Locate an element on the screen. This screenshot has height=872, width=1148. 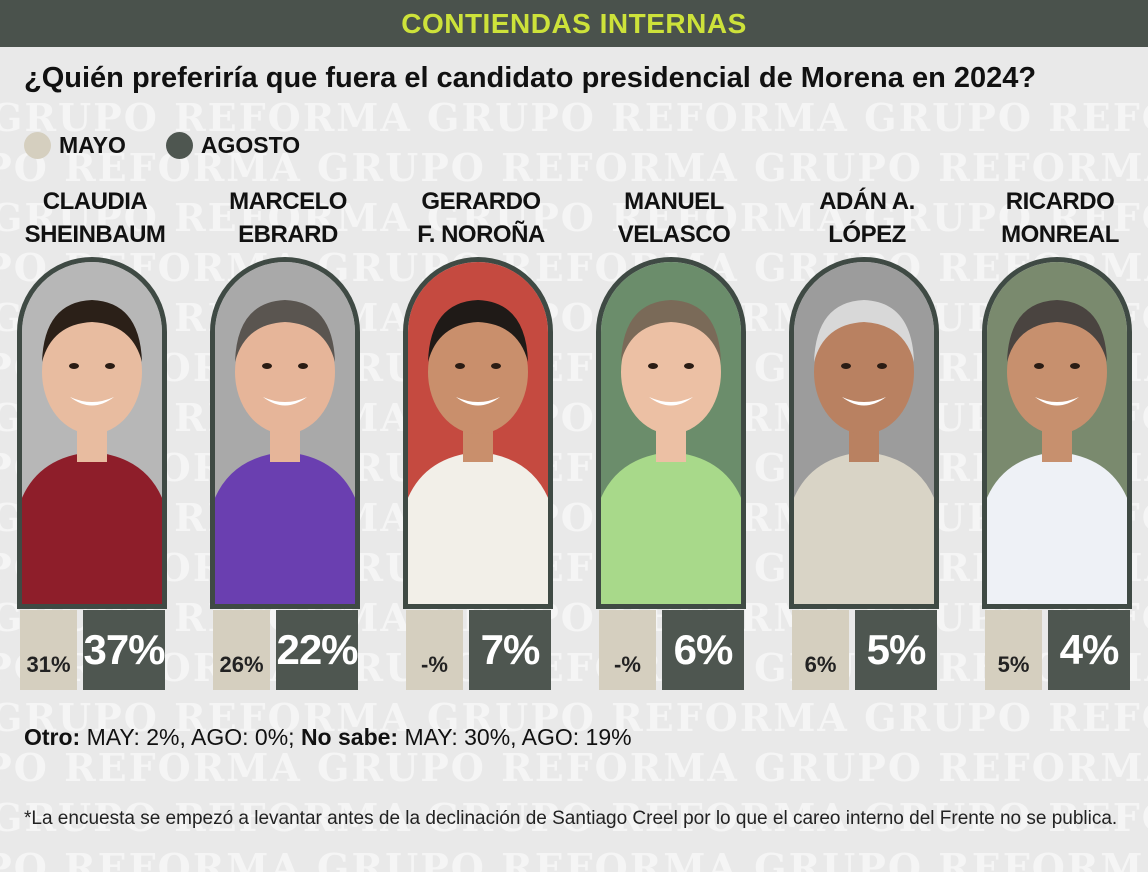
candidate-name-line2: SHEINBAUM is located at coordinates (95, 234).